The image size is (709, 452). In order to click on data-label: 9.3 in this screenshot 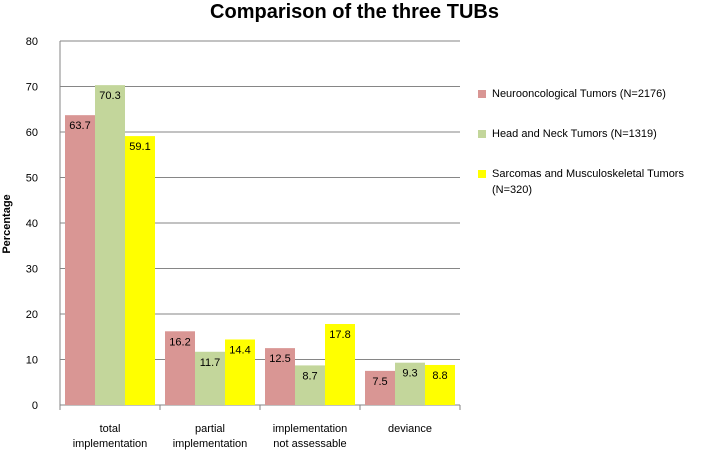, I will do `click(409, 374)`.